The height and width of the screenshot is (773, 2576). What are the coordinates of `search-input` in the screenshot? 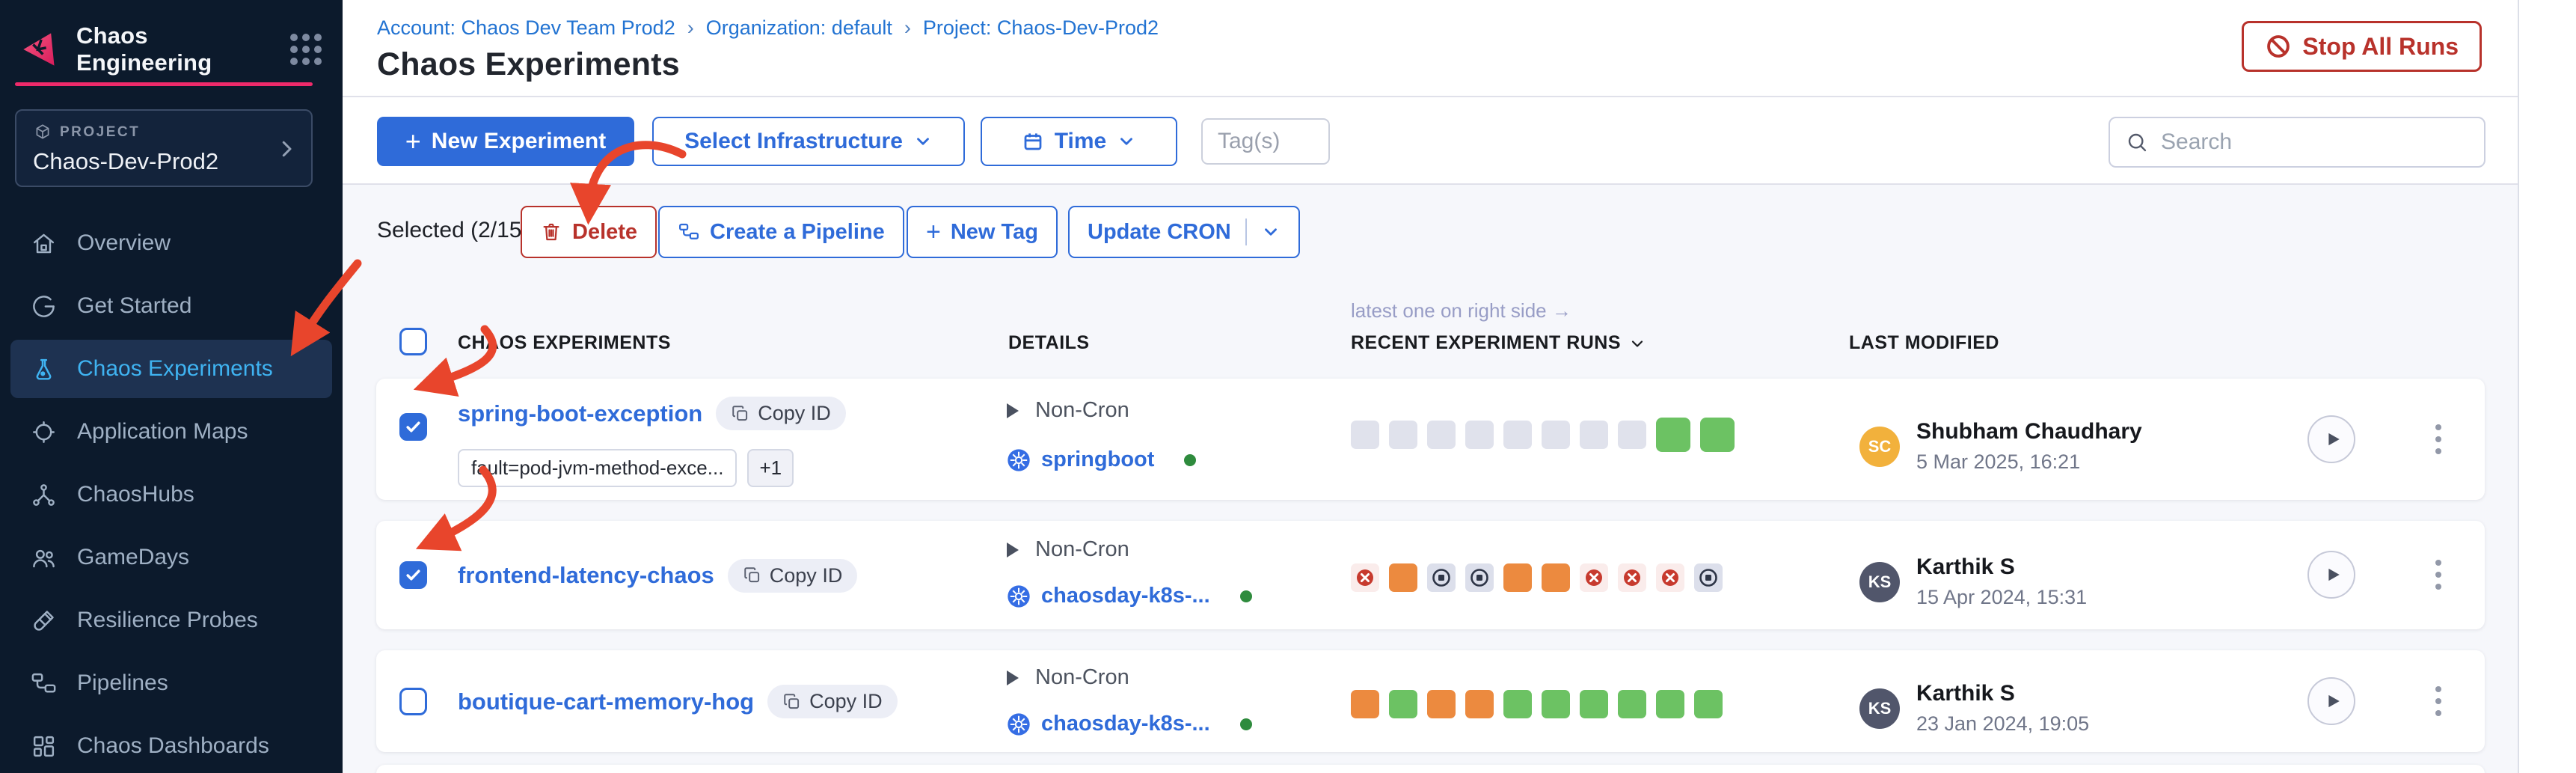 It's located at (2315, 142).